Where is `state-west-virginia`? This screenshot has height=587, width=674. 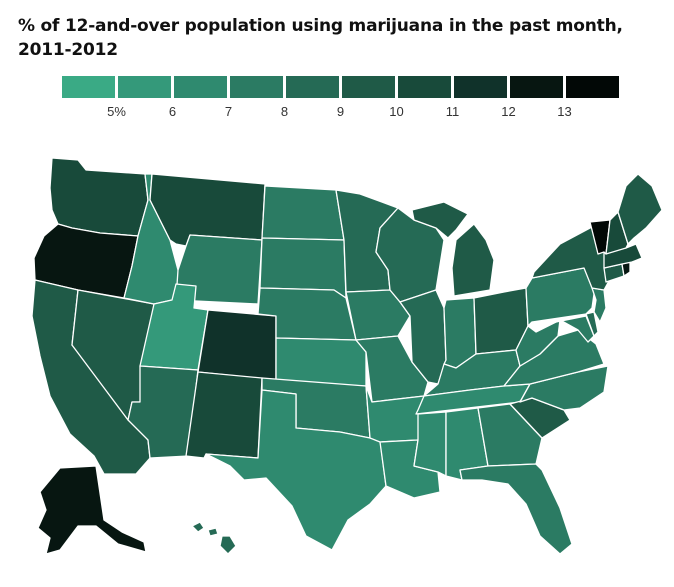
state-west-virginia is located at coordinates (538, 343).